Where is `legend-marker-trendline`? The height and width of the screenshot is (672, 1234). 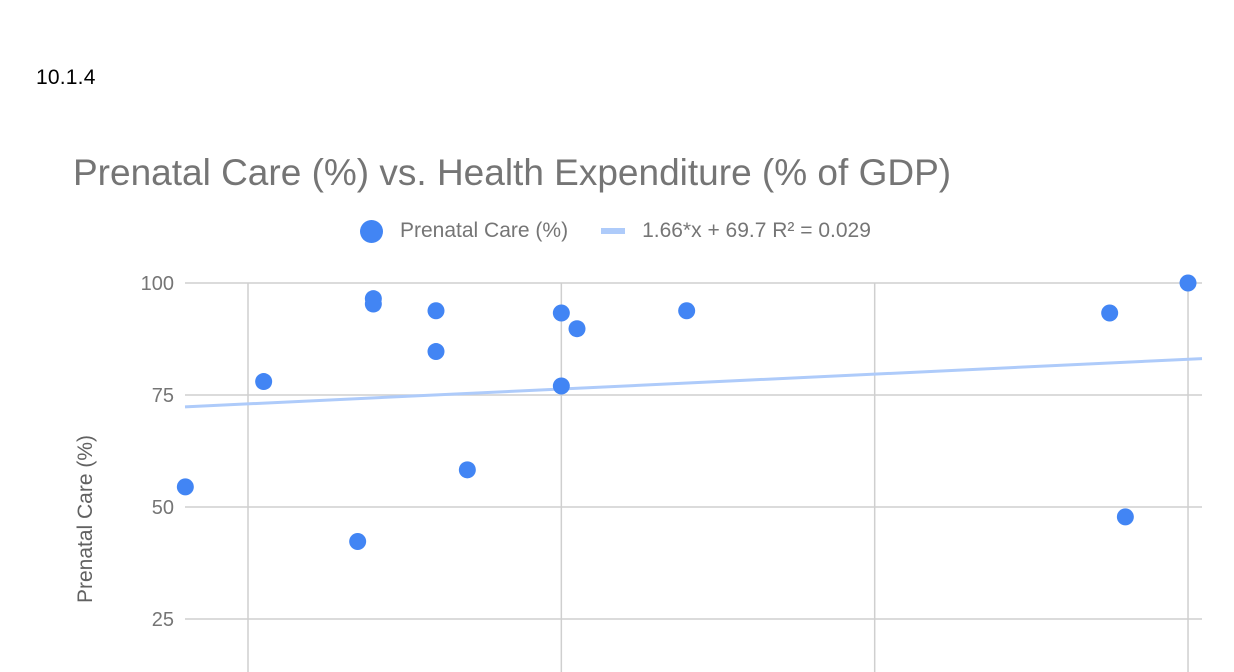 legend-marker-trendline is located at coordinates (613, 231).